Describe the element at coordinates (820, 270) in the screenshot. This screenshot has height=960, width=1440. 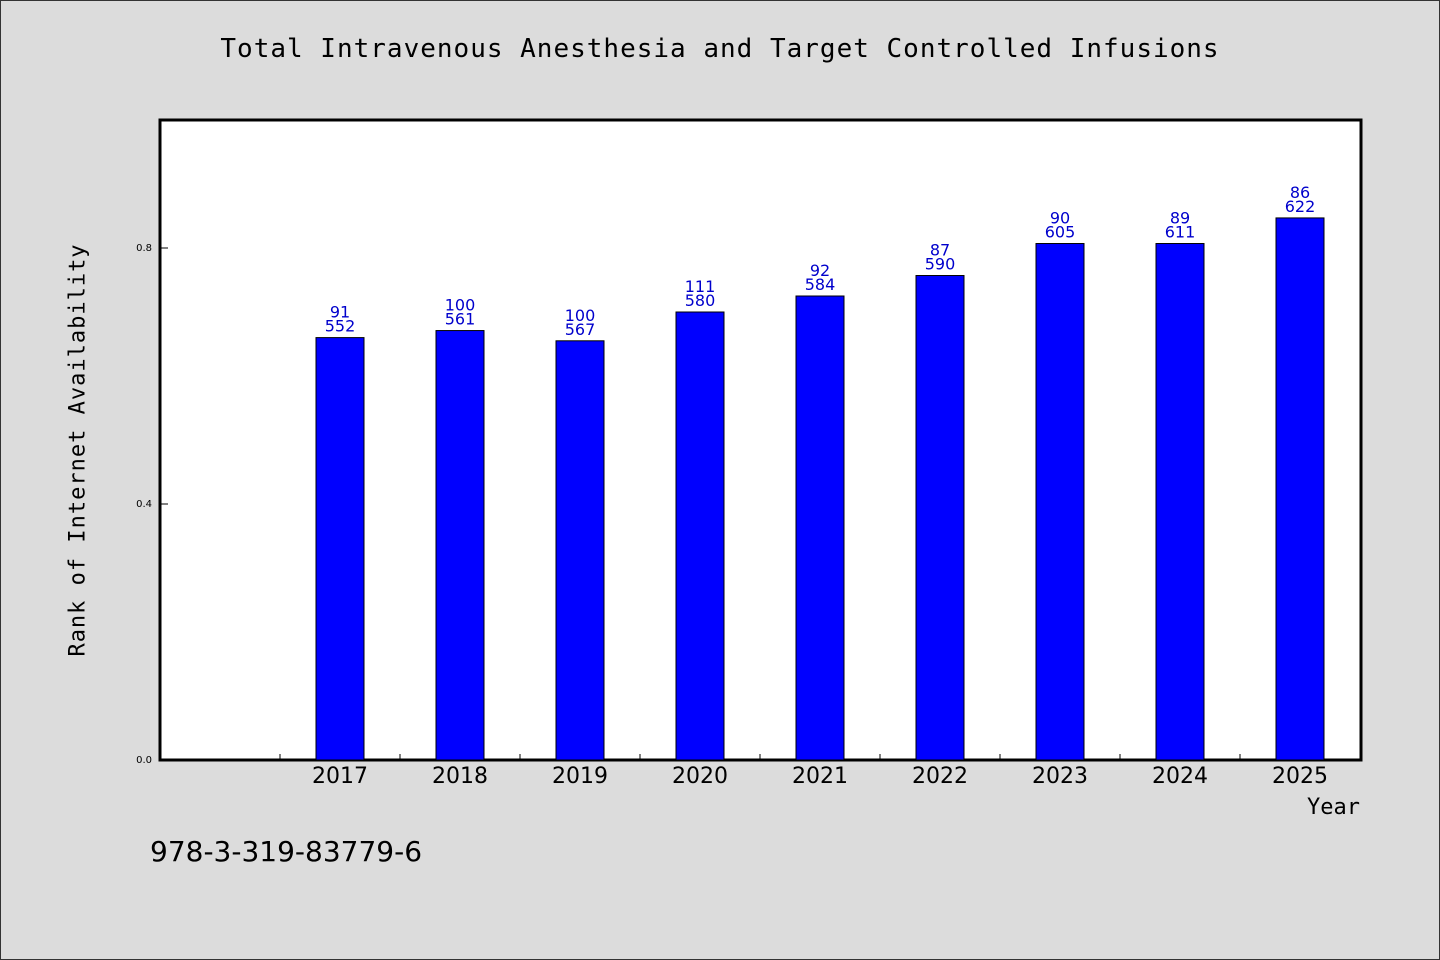
I see `bar-label-top-2021: 92` at that location.